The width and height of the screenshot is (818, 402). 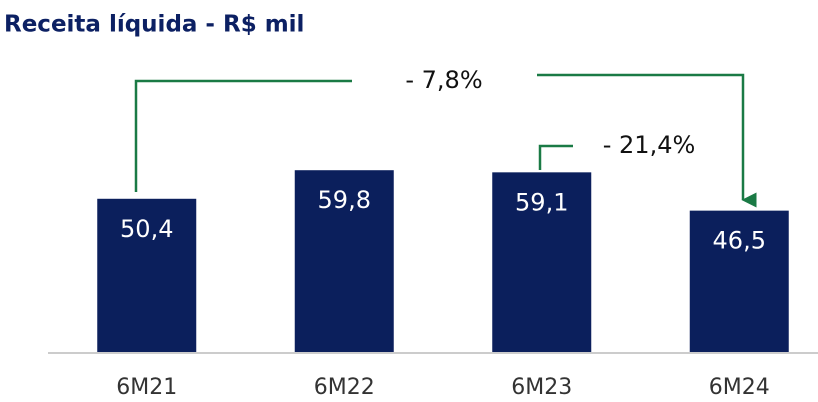 What do you see at coordinates (541, 202) in the screenshot?
I see `value-label: 59,1` at bounding box center [541, 202].